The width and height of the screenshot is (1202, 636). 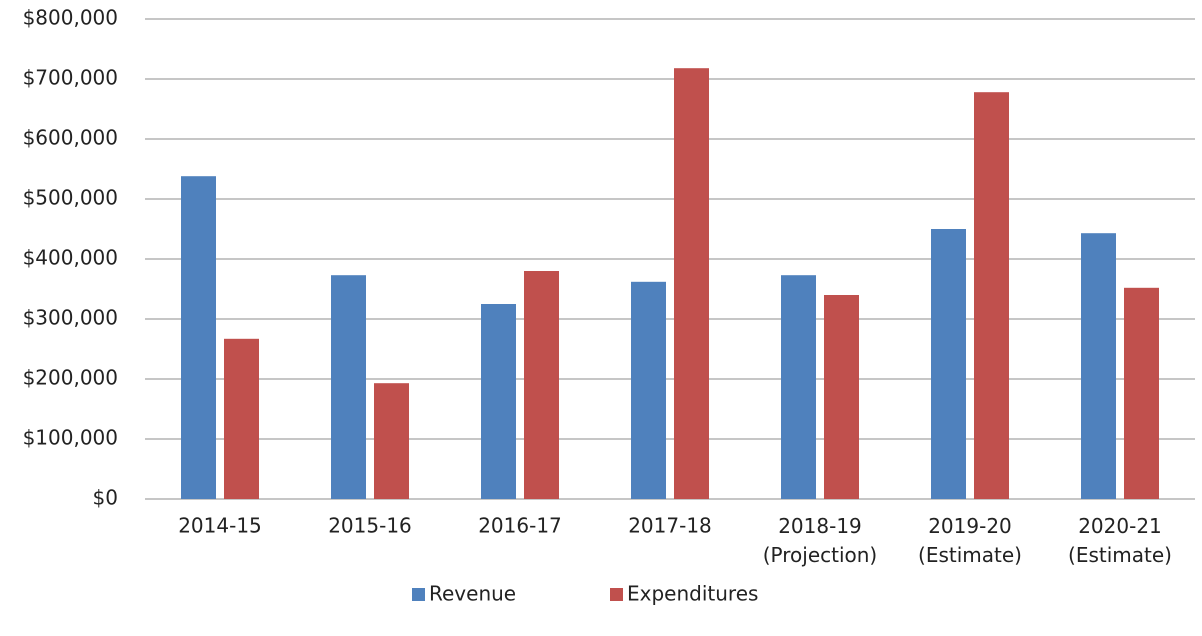 I want to click on x-tick-label: 2018-19 (Projection), so click(x=820, y=540).